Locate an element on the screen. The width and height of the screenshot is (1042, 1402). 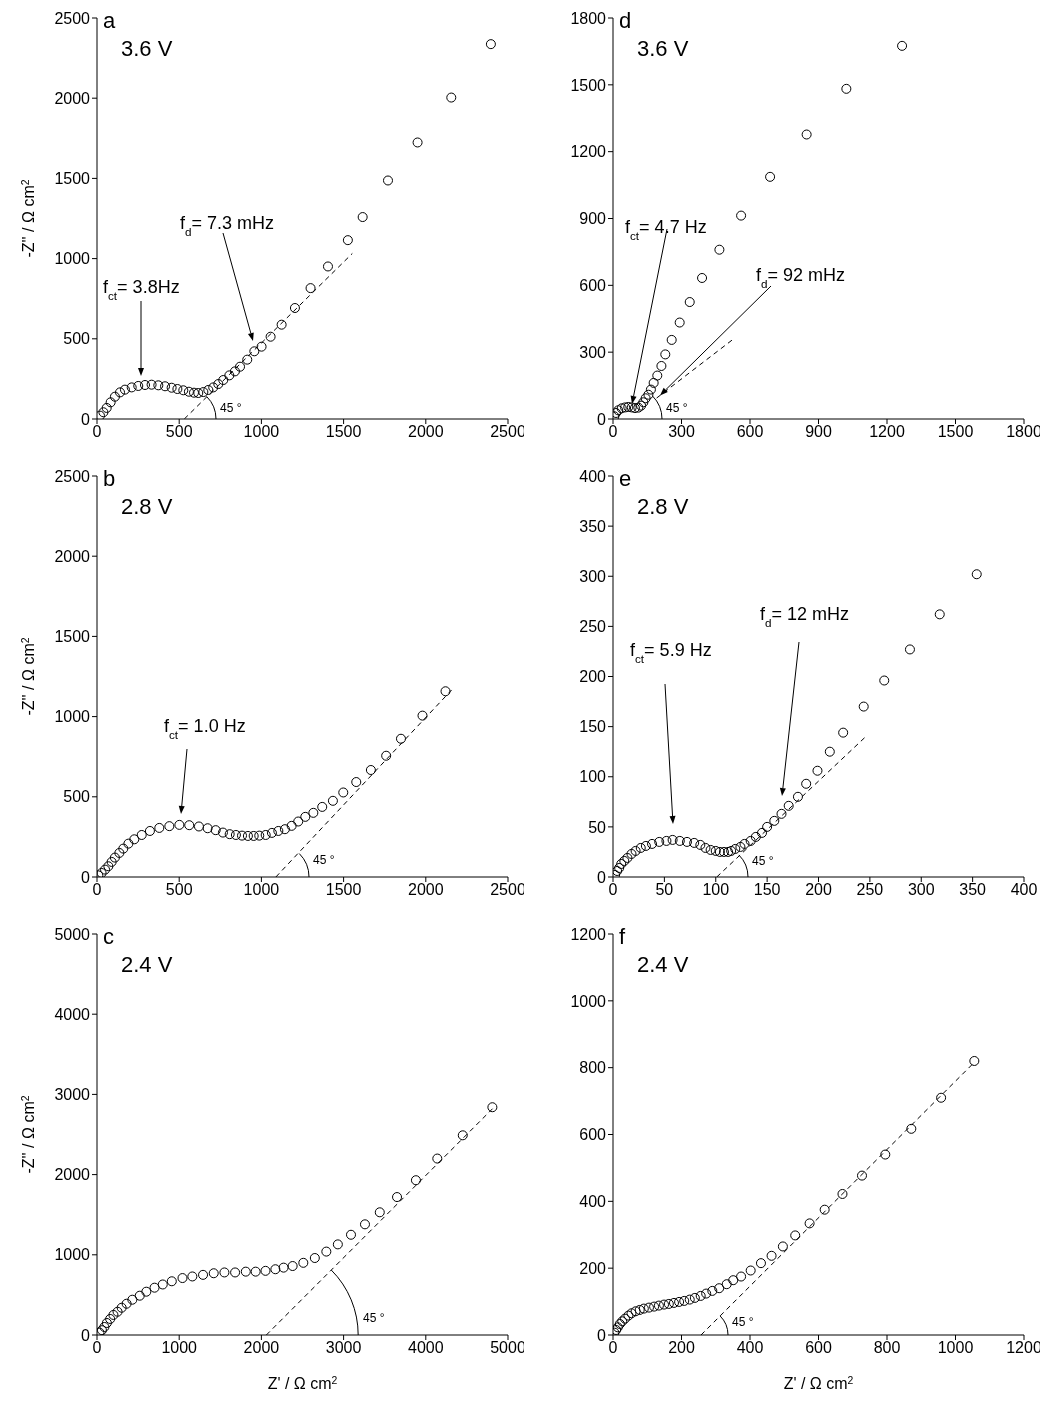
y-tick-label: 1500 is located at coordinates (588, 85).